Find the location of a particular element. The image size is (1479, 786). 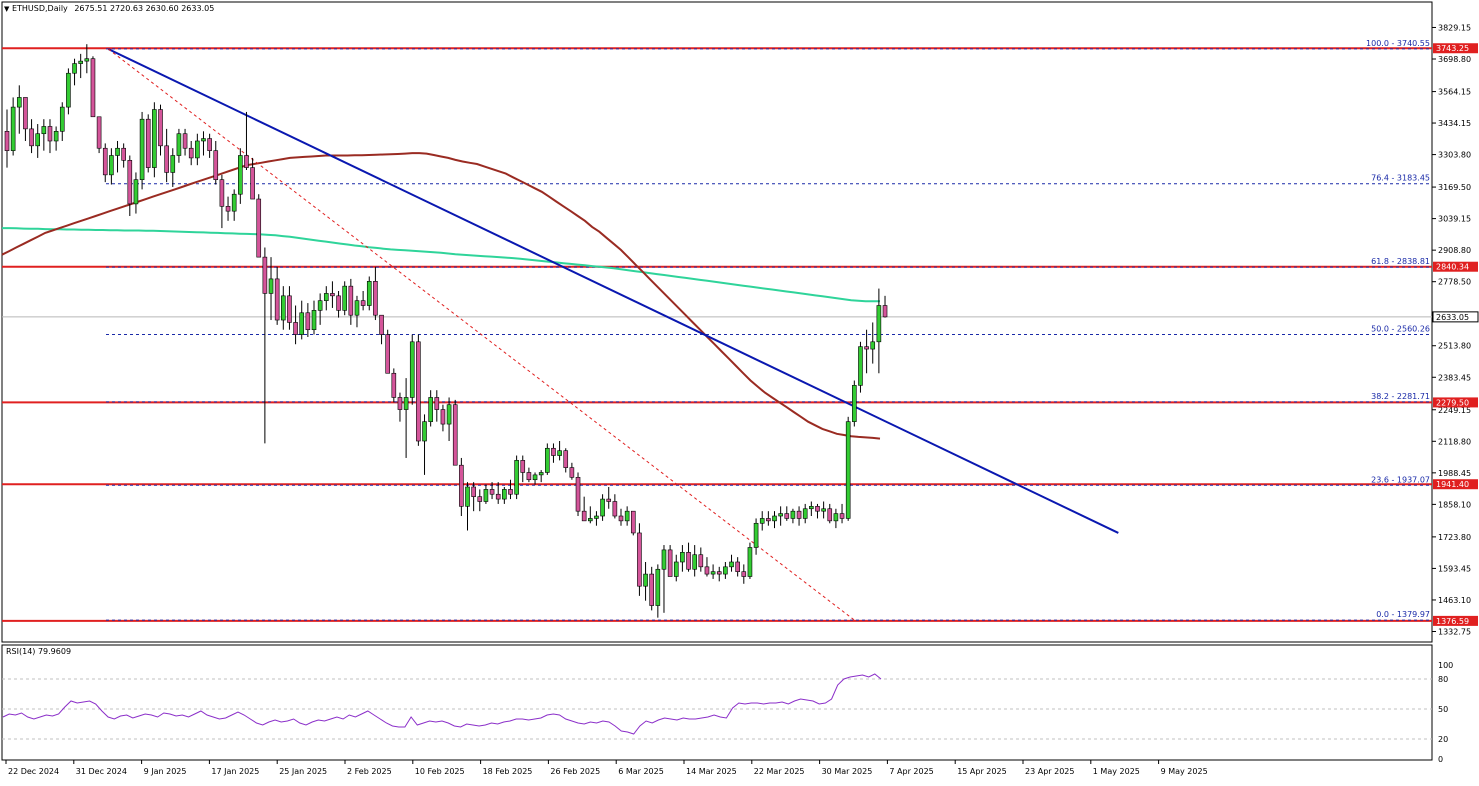

y-tick-label: 3169.50 is located at coordinates (1454, 187).